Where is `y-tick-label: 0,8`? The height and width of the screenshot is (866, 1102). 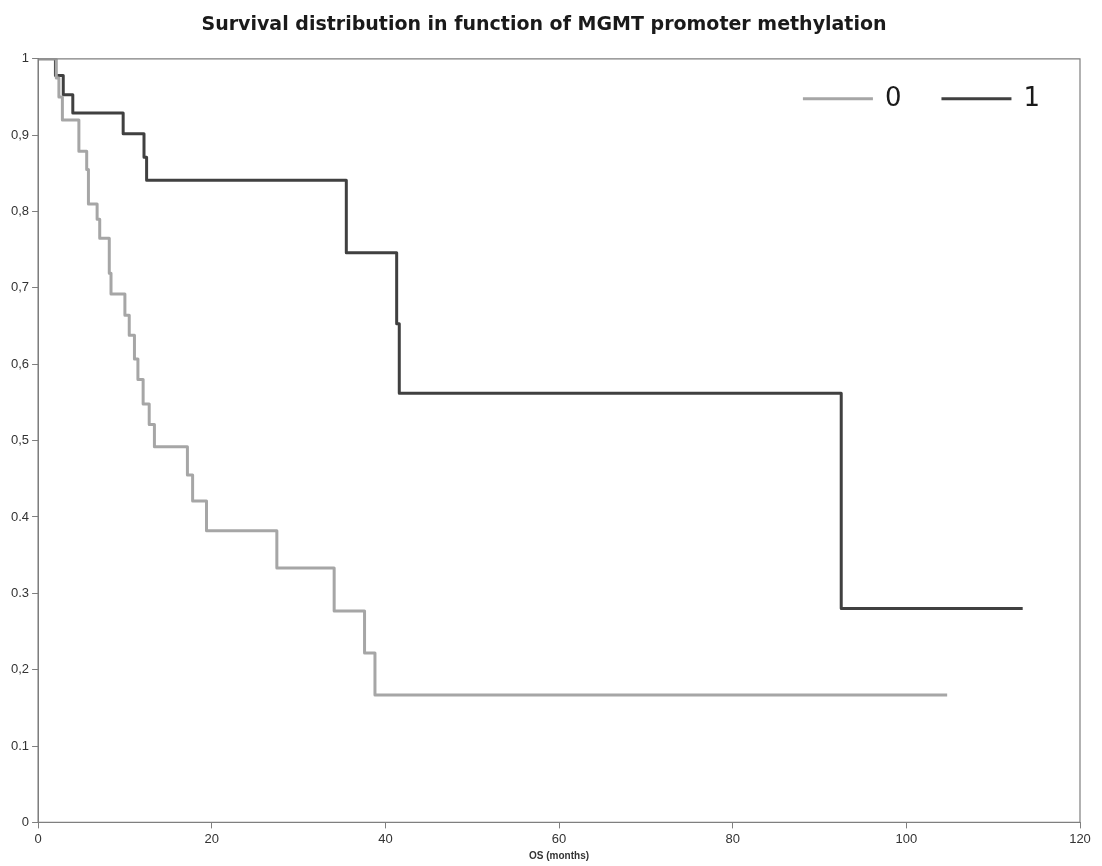
y-tick-label: 0,8 is located at coordinates (20, 211).